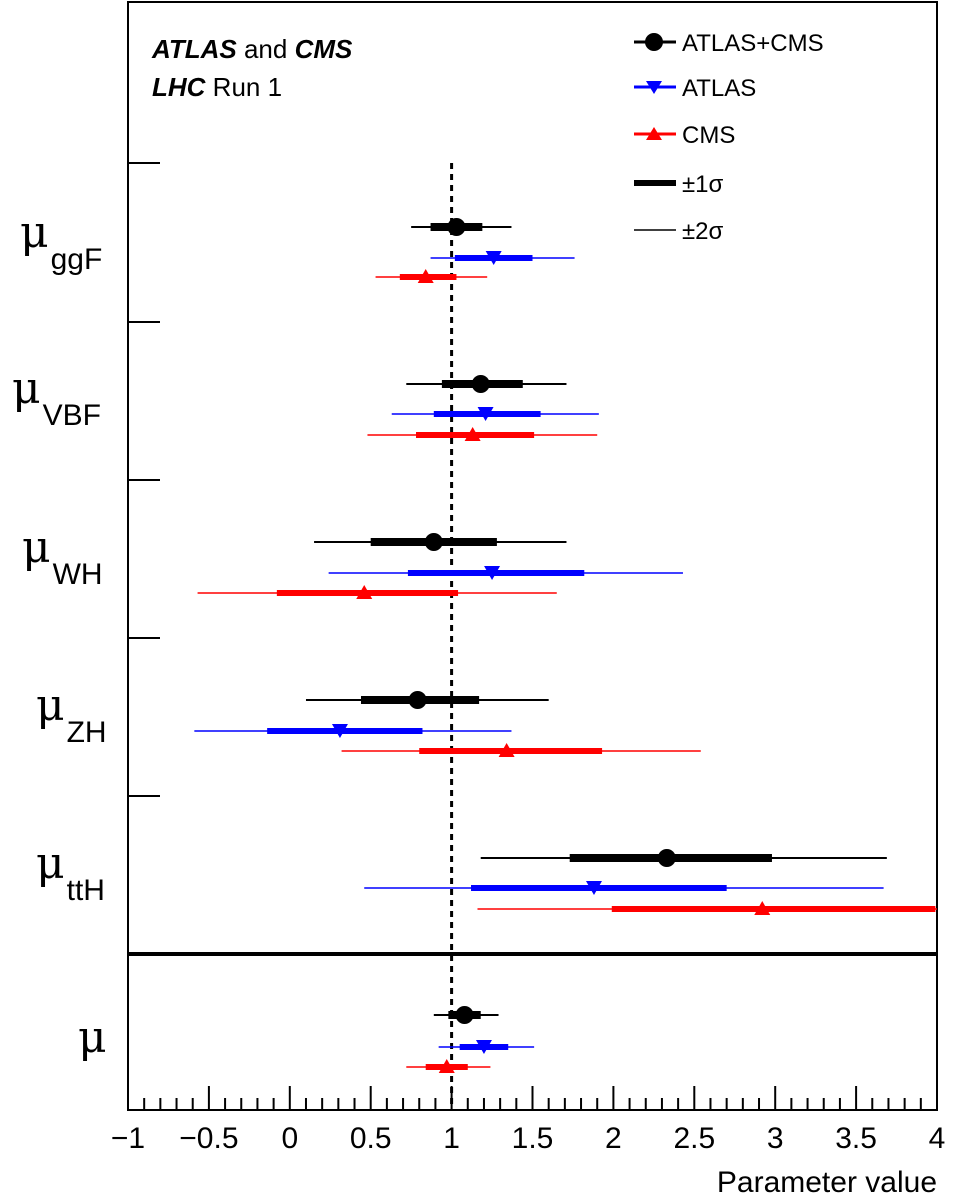 This screenshot has height=1202, width=953. What do you see at coordinates (252, 68) in the screenshot?
I see `experiment-label: ATLAS and CMS LHC Run 1` at bounding box center [252, 68].